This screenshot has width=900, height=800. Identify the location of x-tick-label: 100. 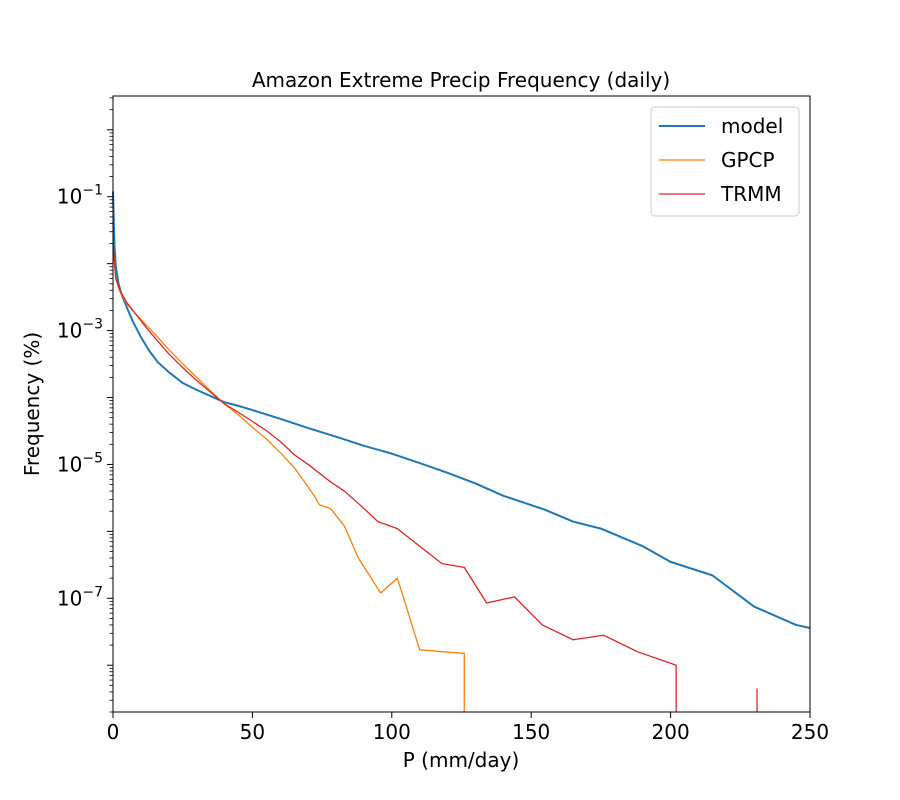
(392, 732).